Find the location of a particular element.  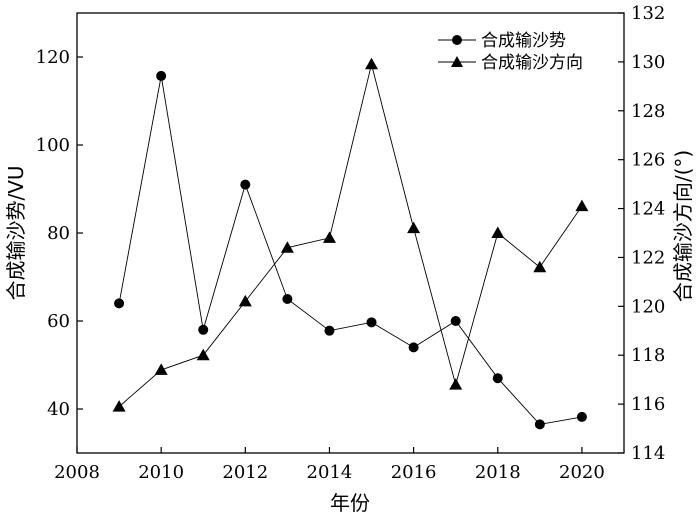

left-y-tick-label: 80 is located at coordinates (58, 233).